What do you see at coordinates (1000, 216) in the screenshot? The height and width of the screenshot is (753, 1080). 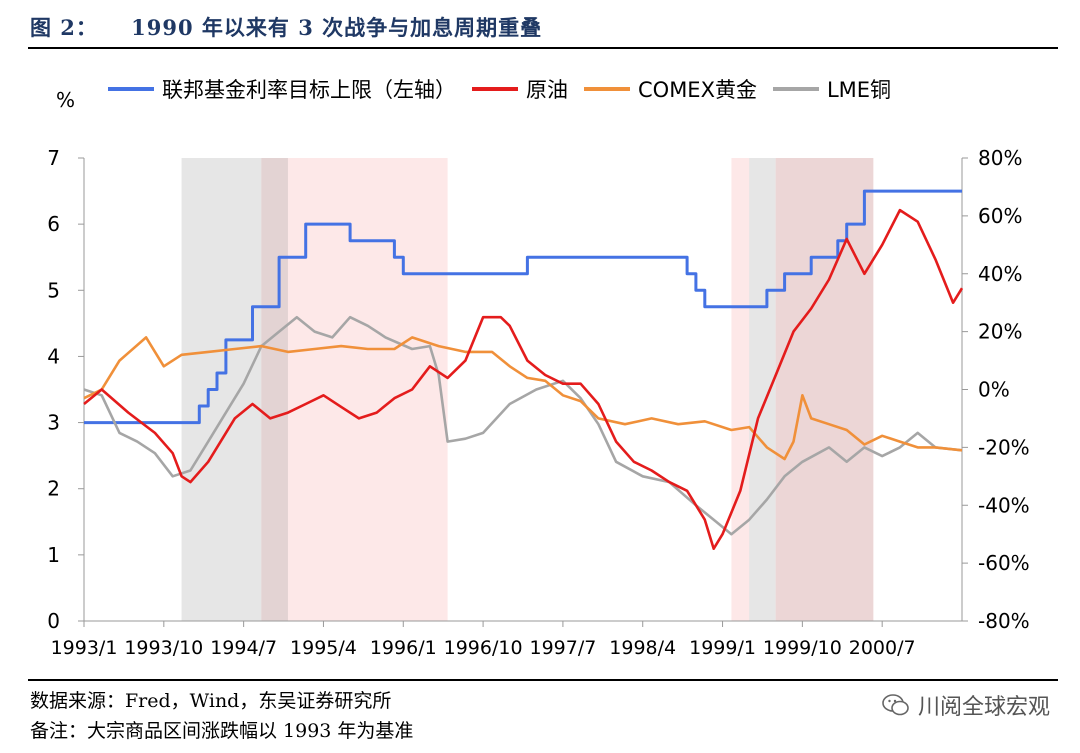 I see `right-tick-label: 60%` at bounding box center [1000, 216].